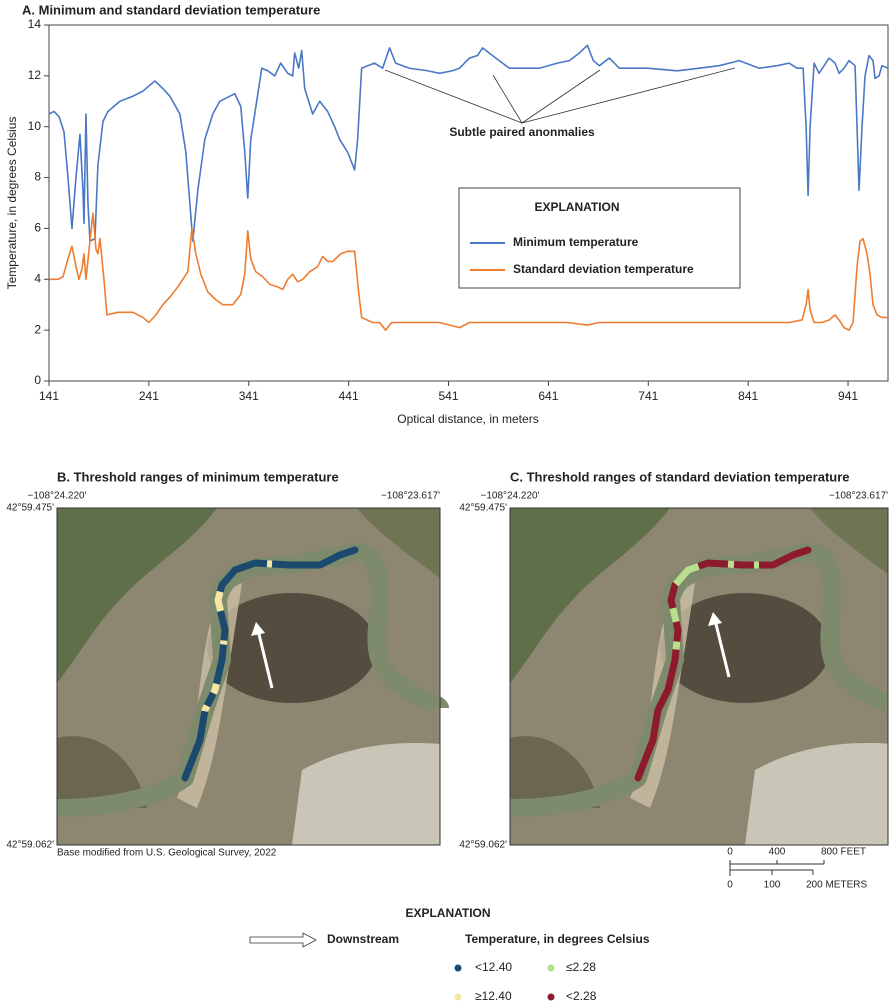 The image size is (896, 1006). Describe the element at coordinates (449, 396) in the screenshot. I see `x-tick-label: 541` at that location.